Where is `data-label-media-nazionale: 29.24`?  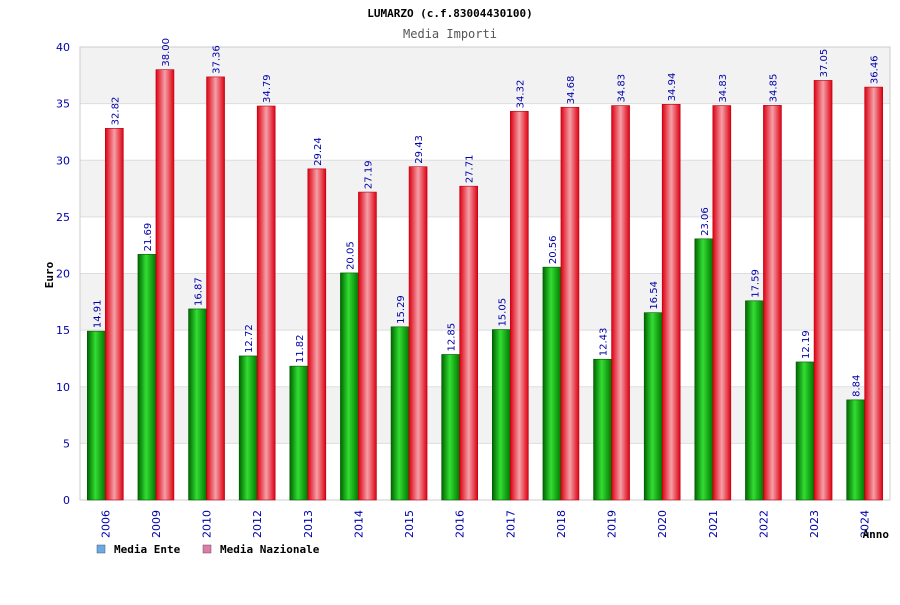
data-label-media-nazionale: 29.24 is located at coordinates (318, 151).